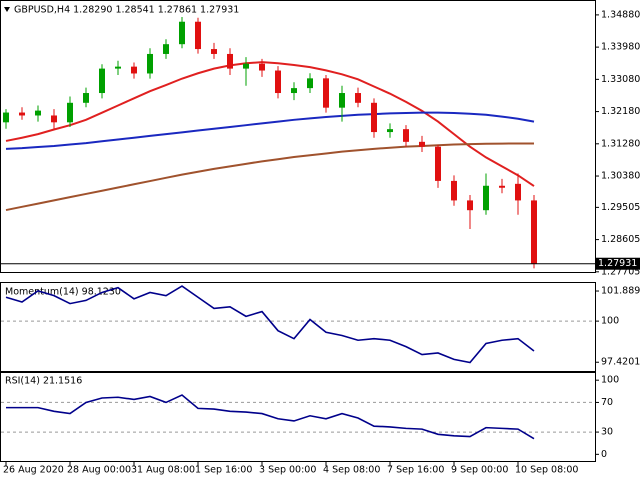  What do you see at coordinates (63, 292) in the screenshot?
I see `momentum-title: Momentum(14) 98.1230` at bounding box center [63, 292].